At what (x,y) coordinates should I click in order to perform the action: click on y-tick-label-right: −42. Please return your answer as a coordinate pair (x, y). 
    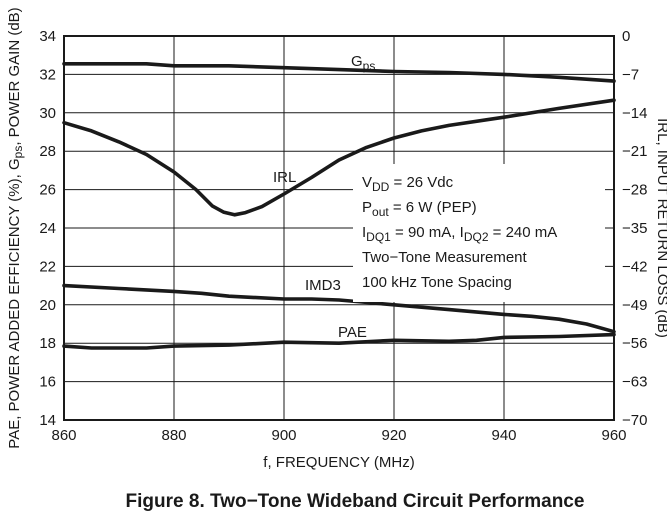
    Looking at the image, I should click on (634, 266).